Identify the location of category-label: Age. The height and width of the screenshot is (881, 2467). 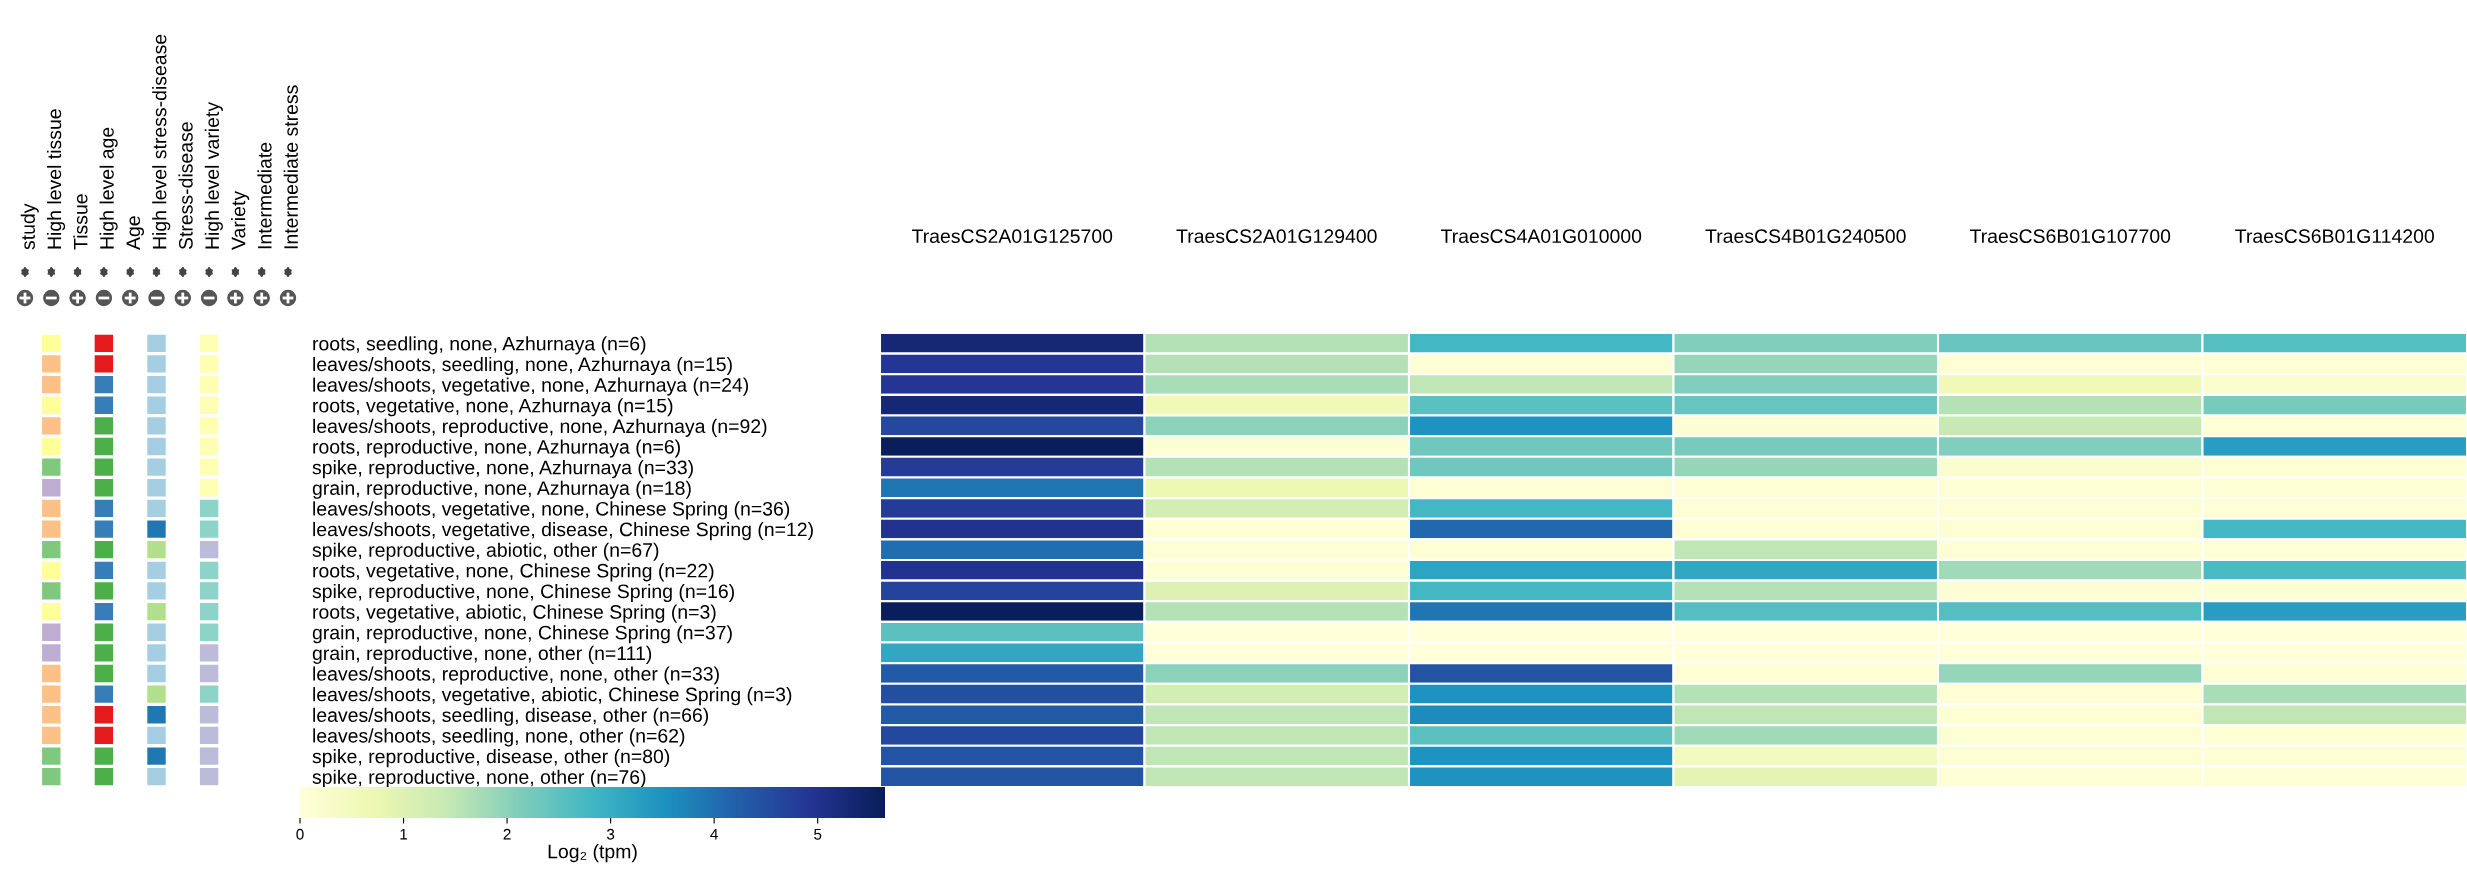
(135, 233).